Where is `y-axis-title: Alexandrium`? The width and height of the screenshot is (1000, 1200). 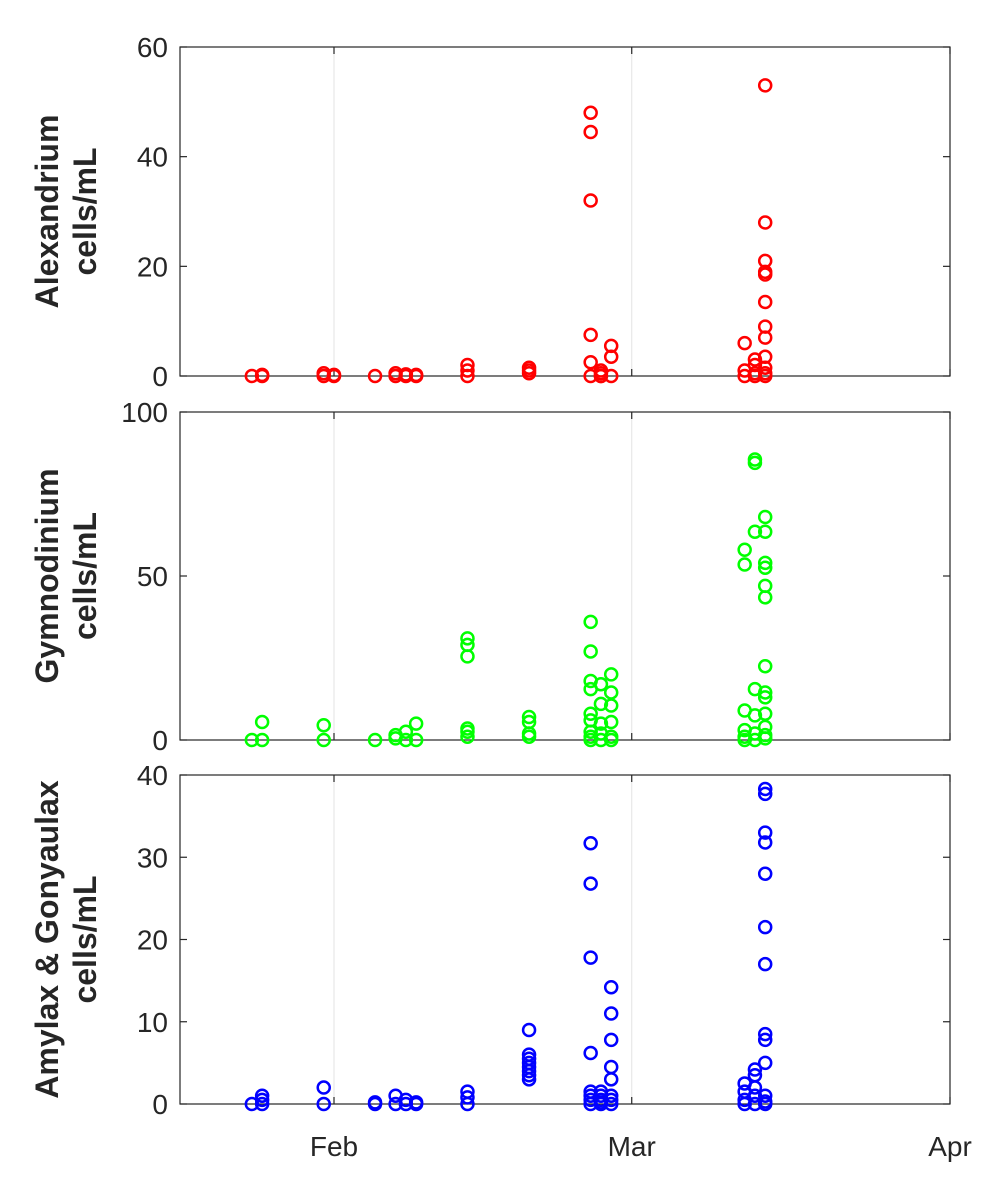 y-axis-title: Alexandrium is located at coordinates (47, 212).